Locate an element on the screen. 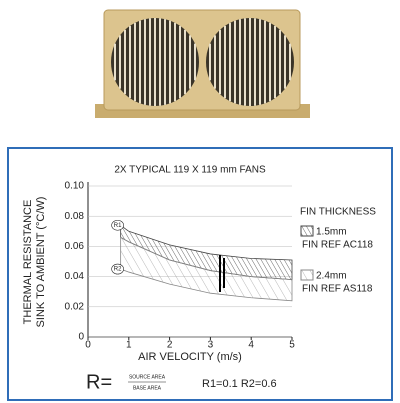  chart-title: 2X TYPICAL 119 X 119 mm FANS is located at coordinates (190, 170).